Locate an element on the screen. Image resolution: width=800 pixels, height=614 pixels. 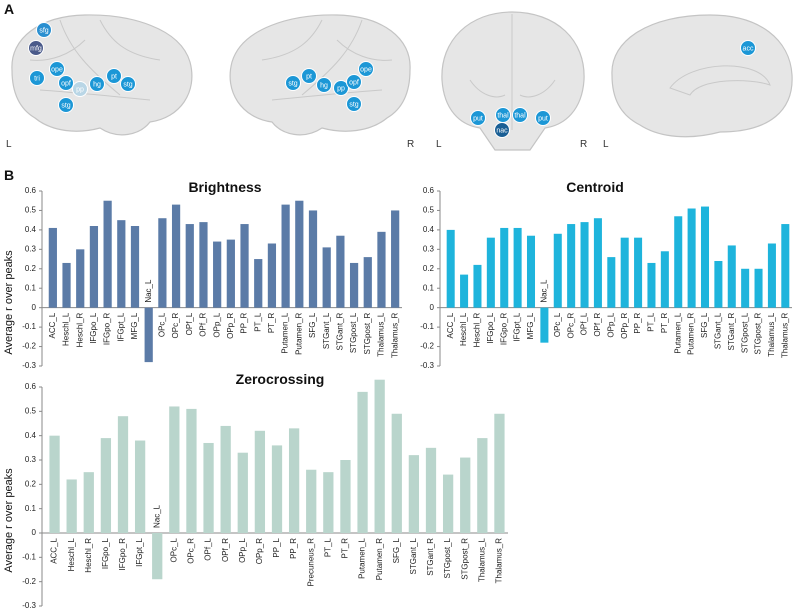
x-tick-label: OPp_R is located at coordinates (624, 325).